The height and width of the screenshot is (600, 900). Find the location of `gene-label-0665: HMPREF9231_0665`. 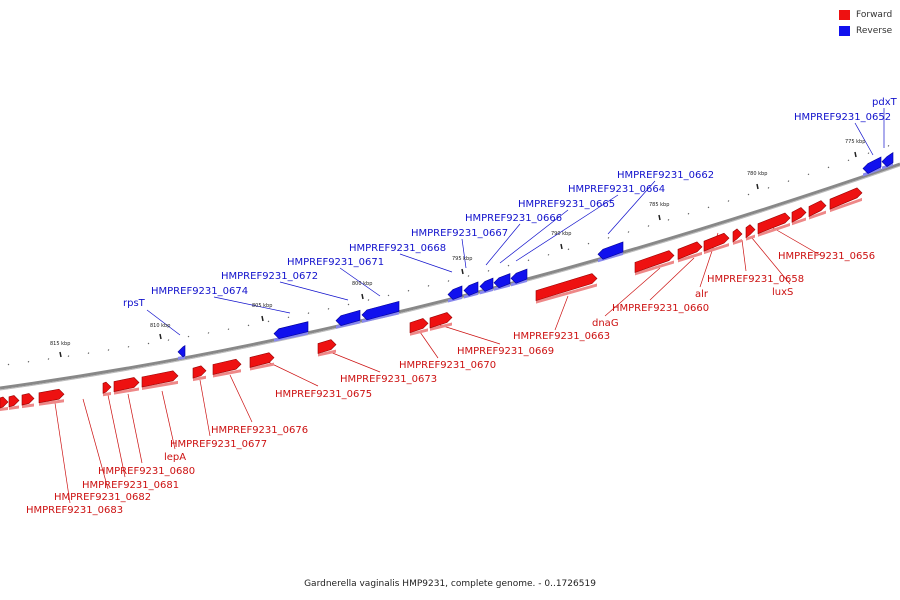

gene-label-0665: HMPREF9231_0665 is located at coordinates (566, 204).